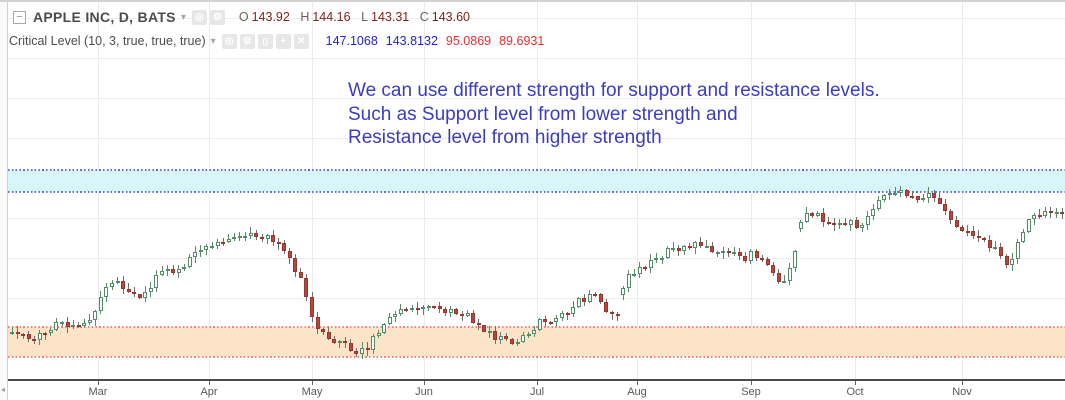  Describe the element at coordinates (411, 41) in the screenshot. I see `resistance-value-2: 143.8132` at that location.